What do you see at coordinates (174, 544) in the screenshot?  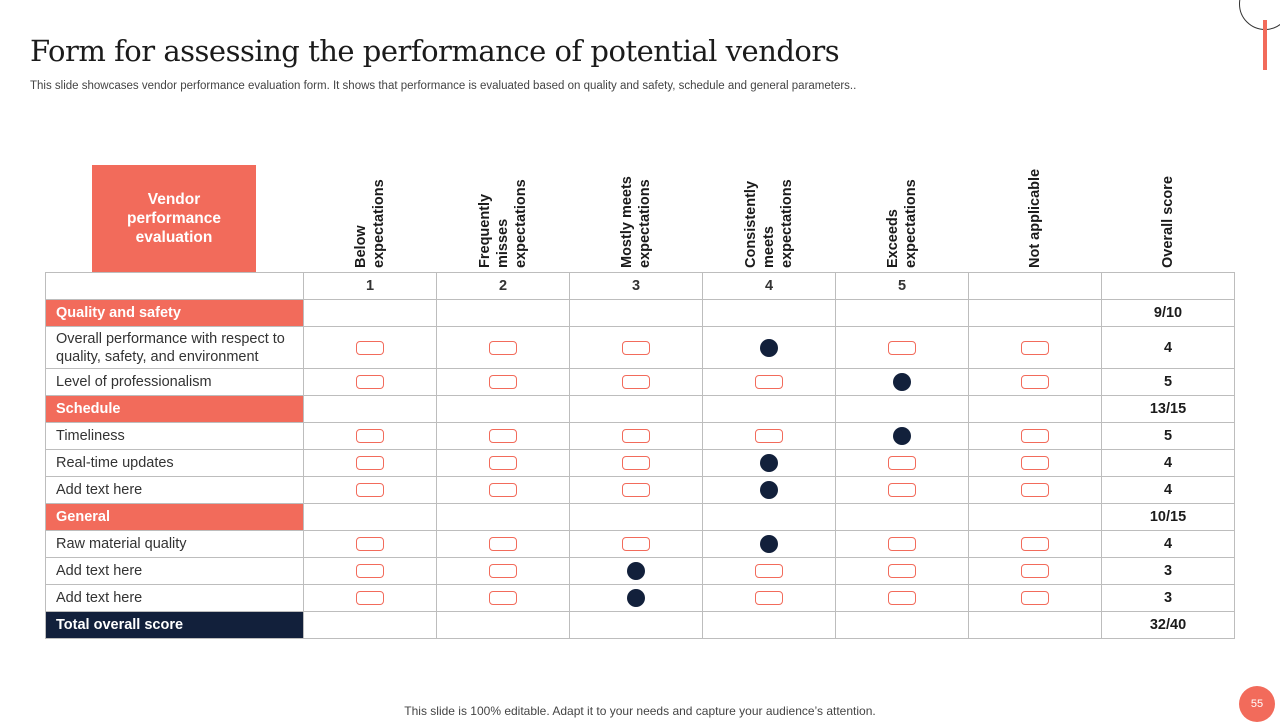 I see `criteria-label: Raw material quality` at bounding box center [174, 544].